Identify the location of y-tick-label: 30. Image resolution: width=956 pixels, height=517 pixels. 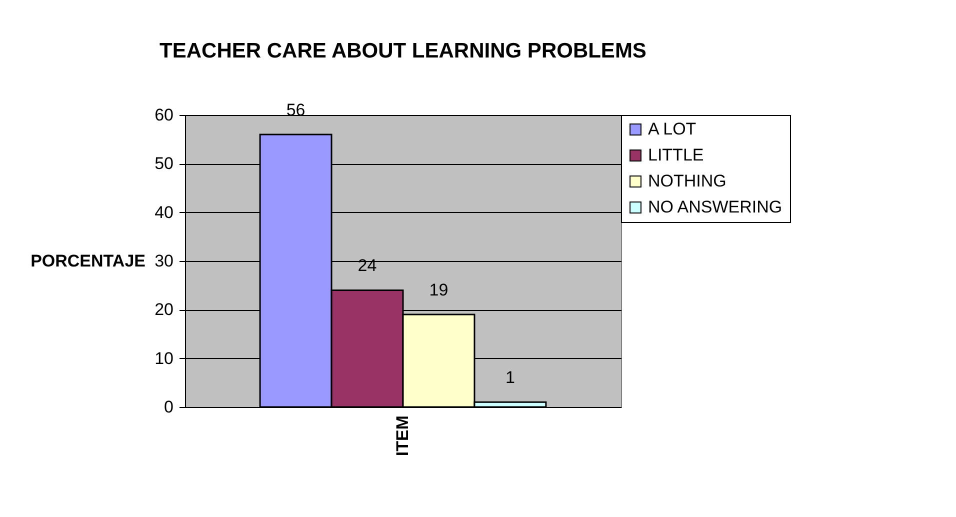
(164, 261).